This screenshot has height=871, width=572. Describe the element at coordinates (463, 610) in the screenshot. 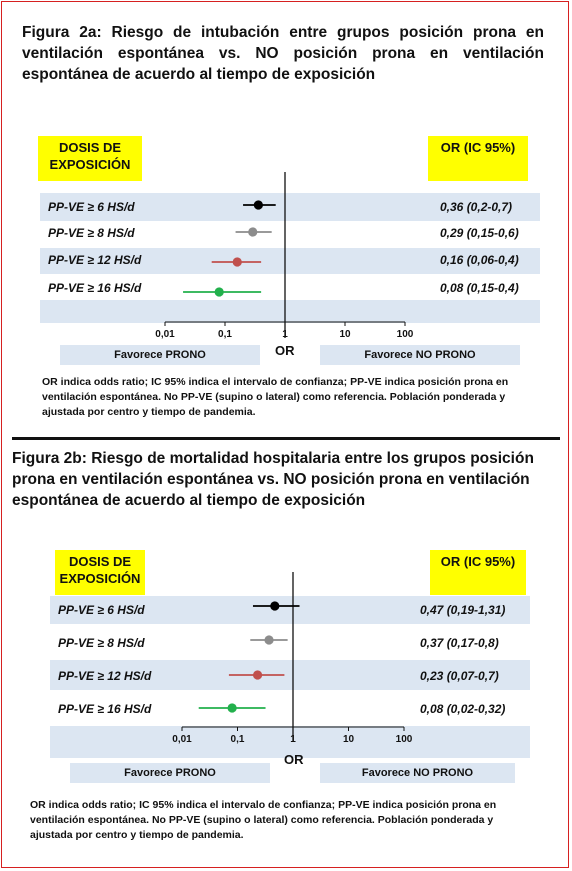

I see `row-or-ci: 0,47 (0,19-1,31)` at that location.